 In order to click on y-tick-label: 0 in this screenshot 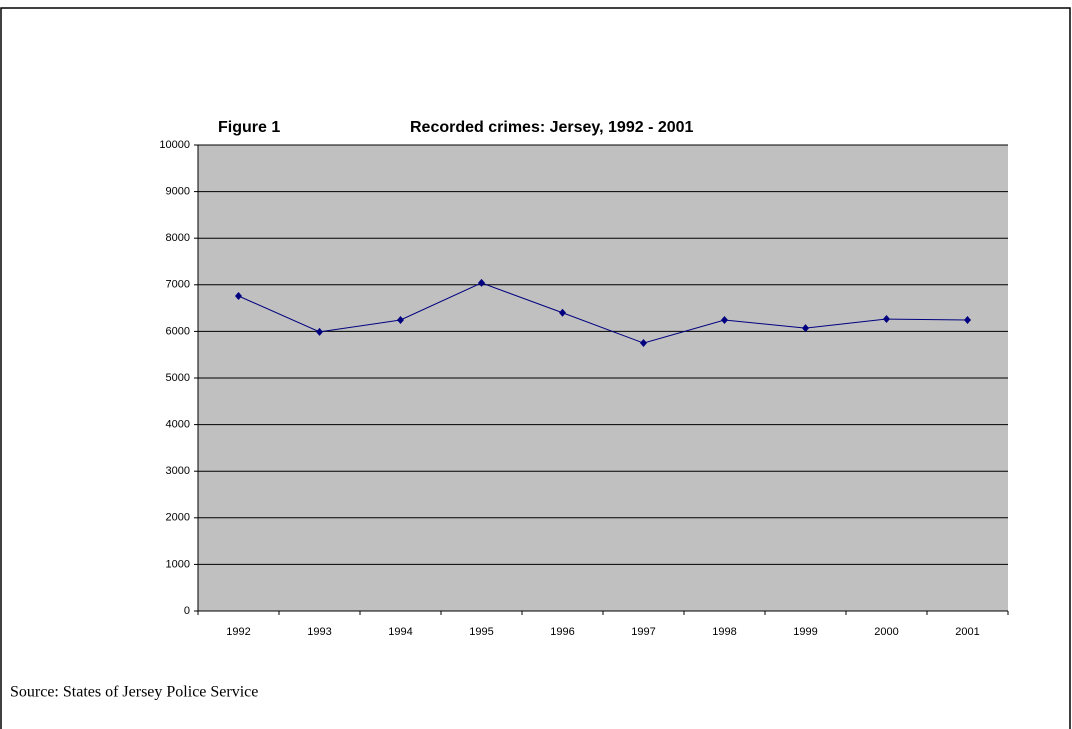, I will do `click(187, 611)`.